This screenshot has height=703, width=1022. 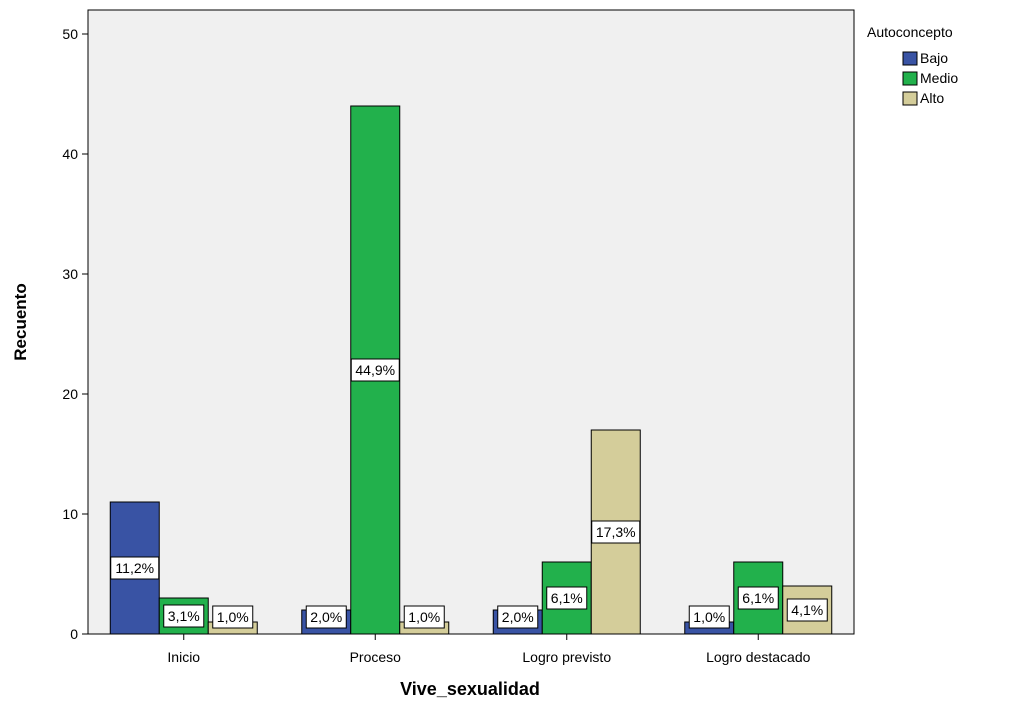 I want to click on legend: Autoconcepto Bajo Medio Alto, so click(x=912, y=65).